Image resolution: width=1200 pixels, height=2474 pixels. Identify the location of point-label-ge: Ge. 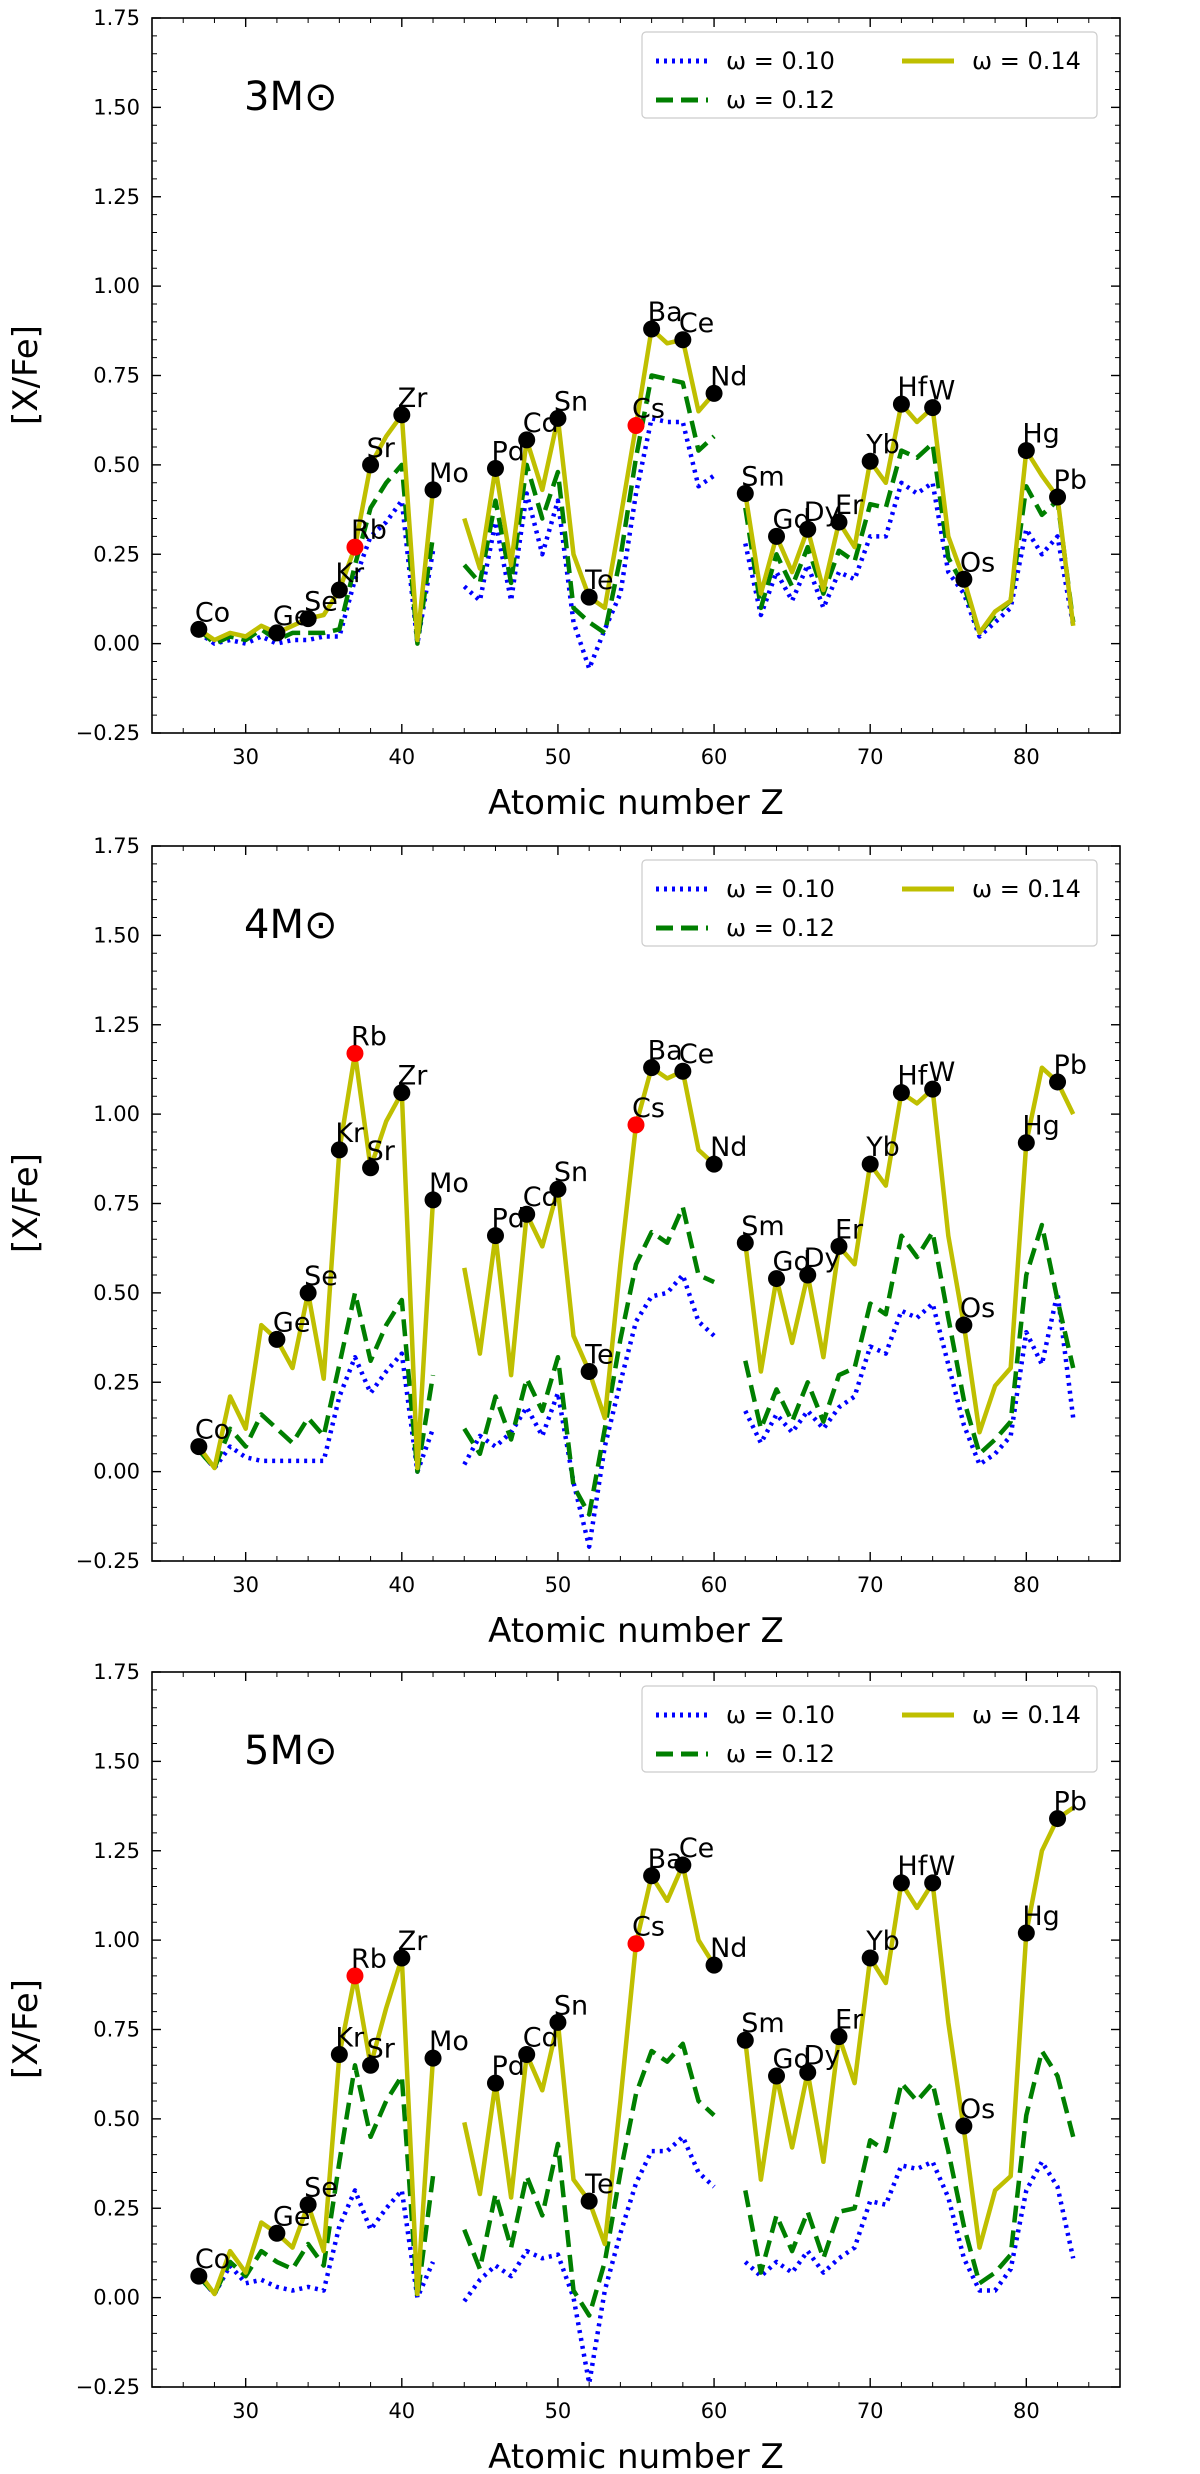
(292, 1322).